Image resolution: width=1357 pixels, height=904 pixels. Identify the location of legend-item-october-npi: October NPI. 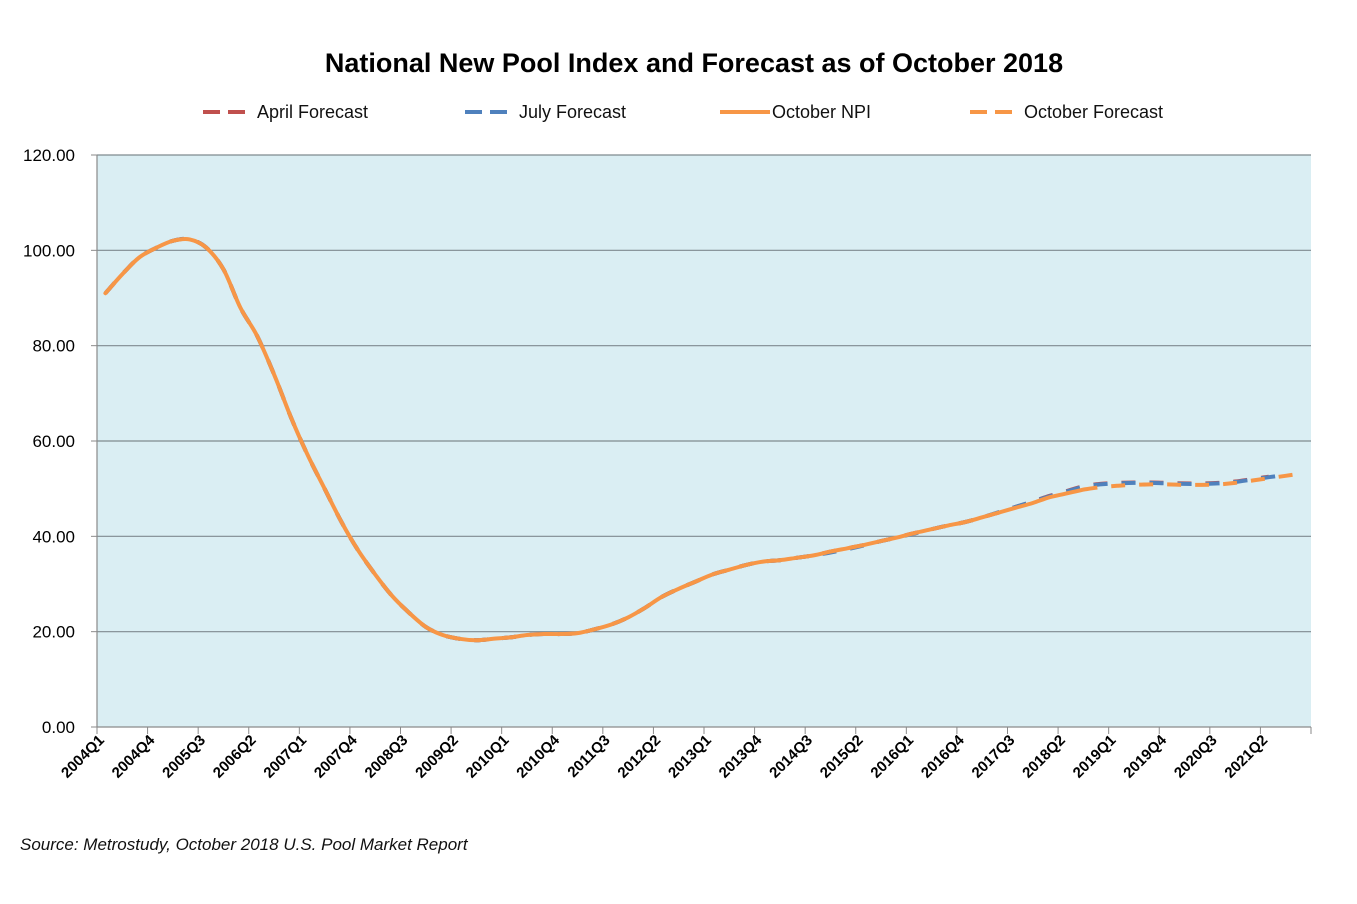
(795, 112).